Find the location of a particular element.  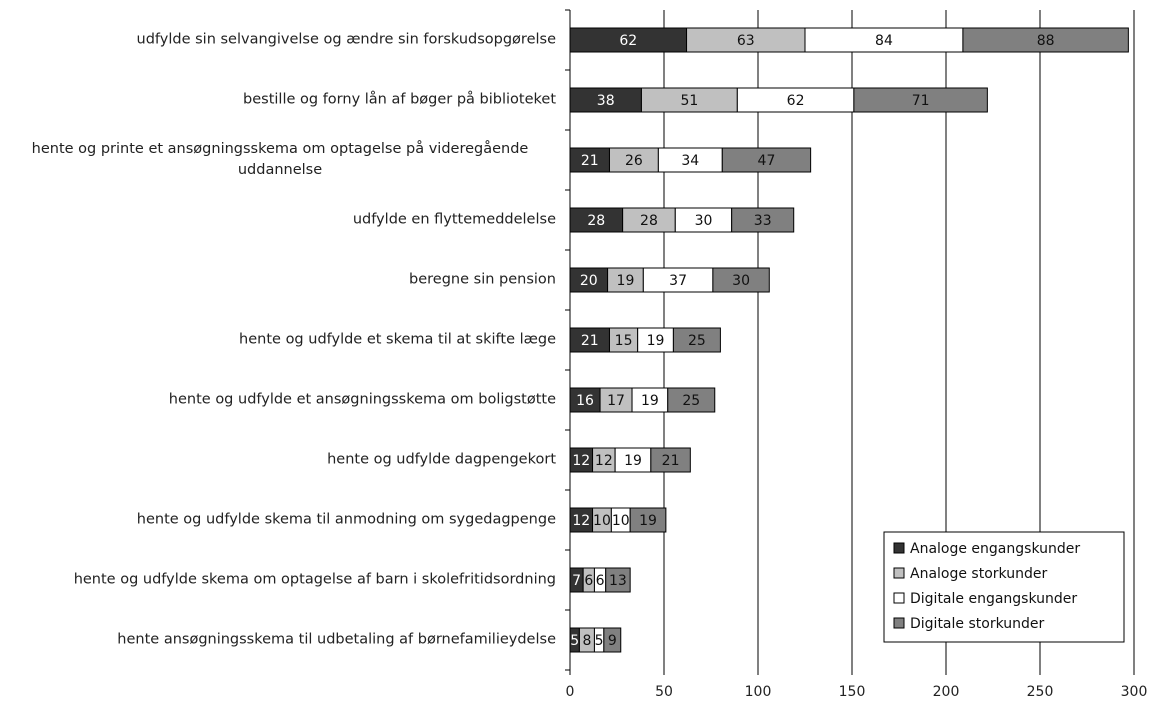

value-label: 51 is located at coordinates (689, 101).